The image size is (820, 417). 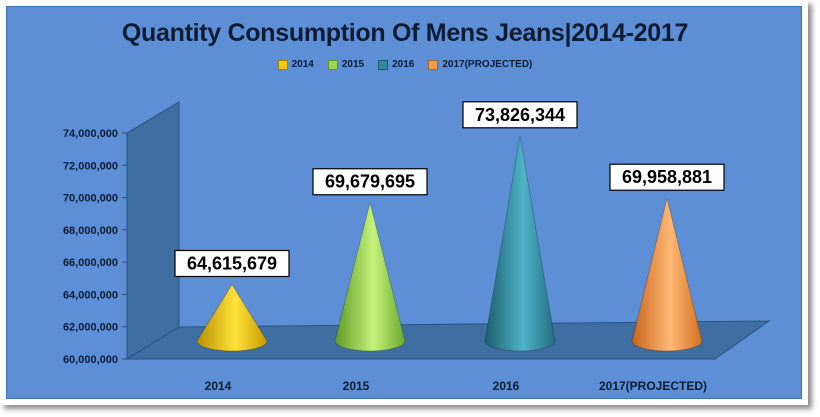 I want to click on cone-2017-projected-, so click(x=667, y=275).